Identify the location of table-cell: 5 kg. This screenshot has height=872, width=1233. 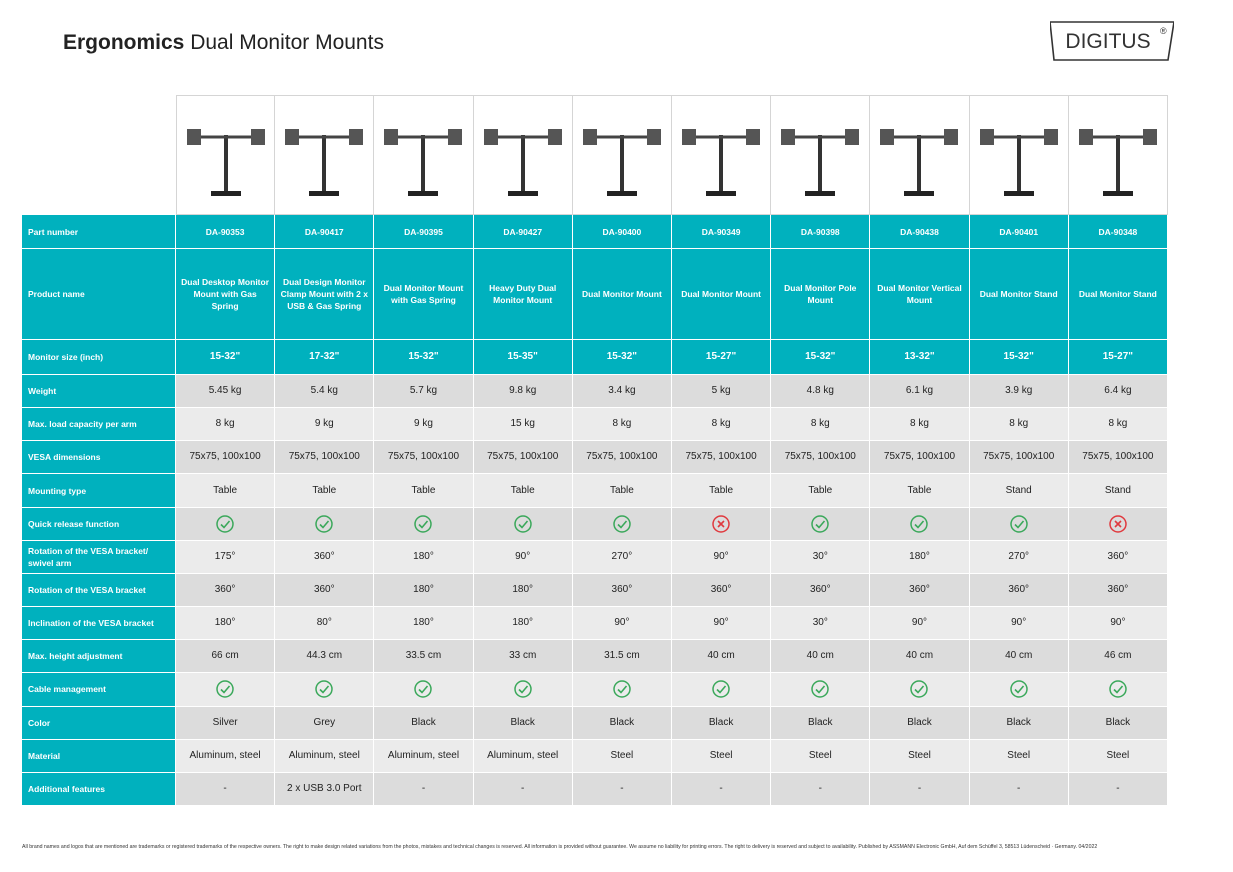
(722, 392).